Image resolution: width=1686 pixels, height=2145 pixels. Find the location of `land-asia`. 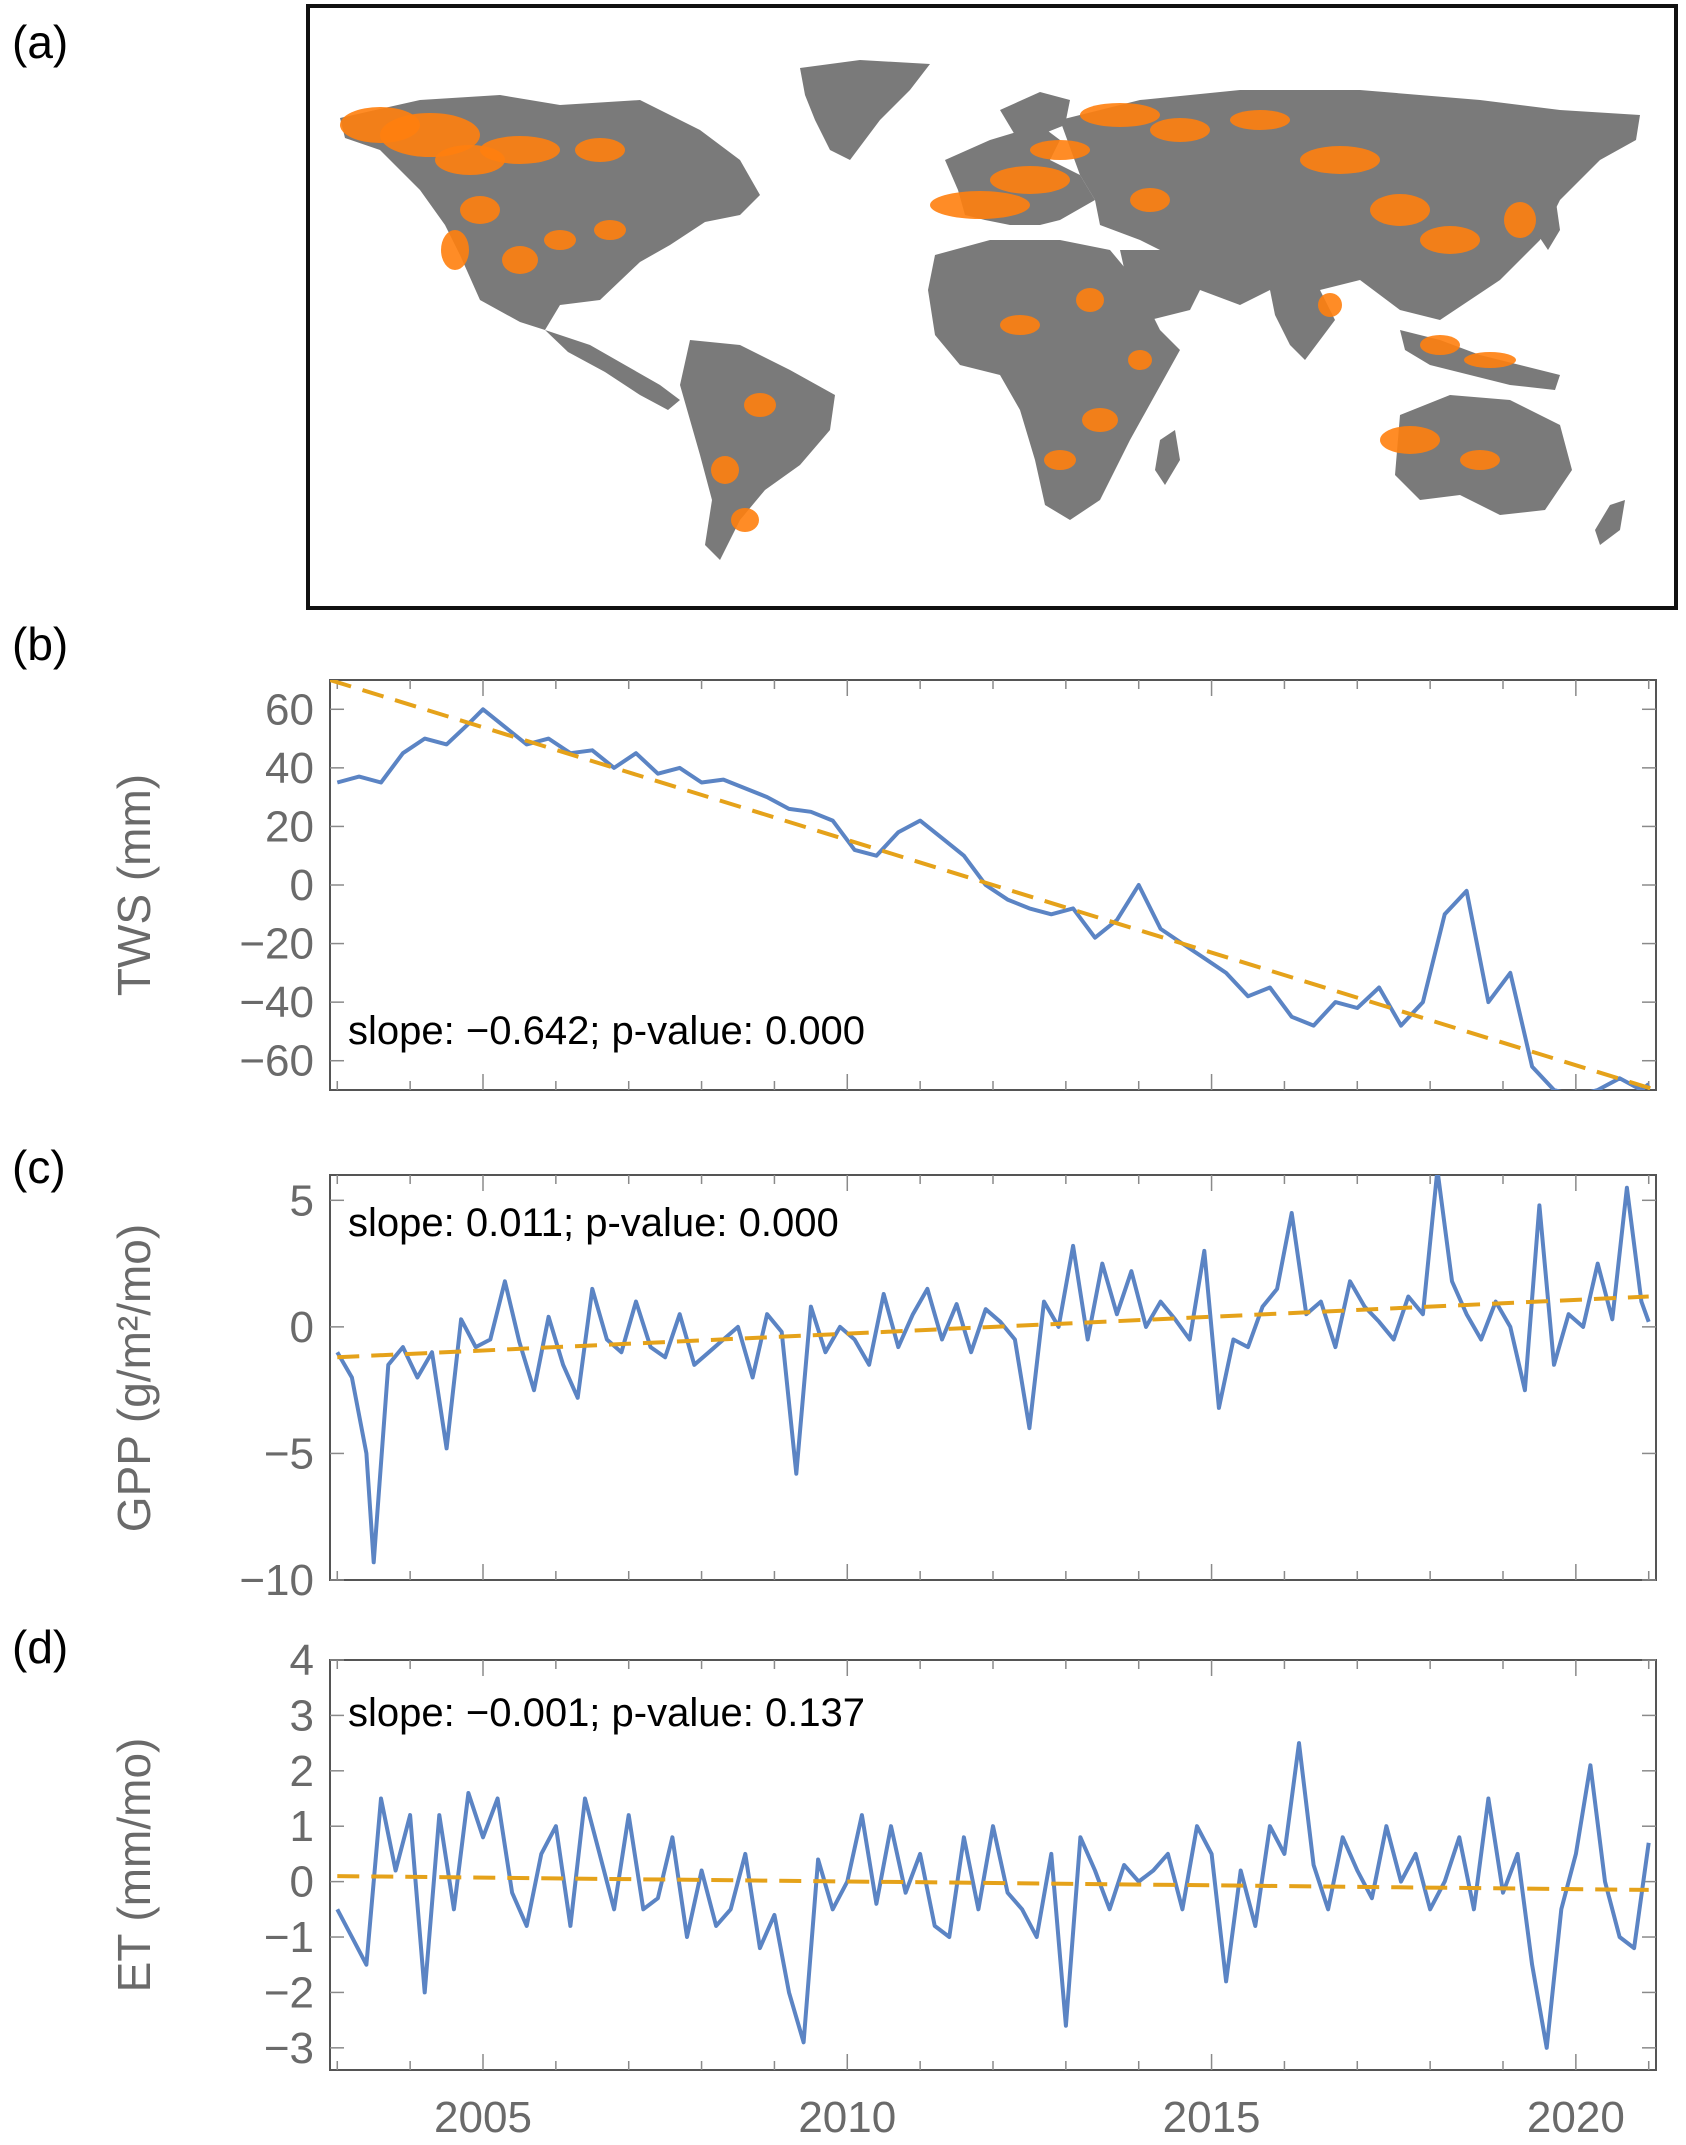

land-asia is located at coordinates (1350, 205).